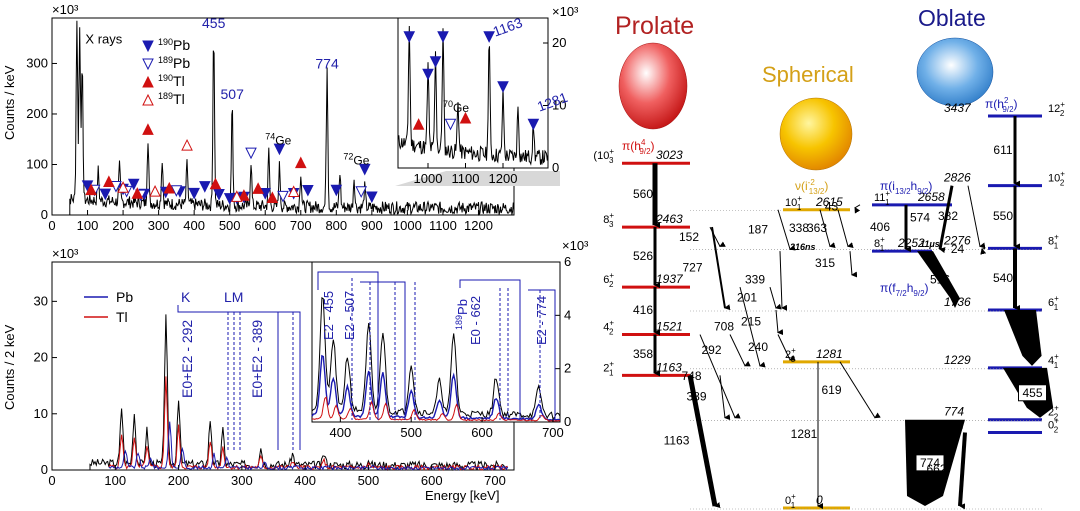 This screenshot has height=511, width=1080. I want to click on peak-774-label: 774, so click(327, 64).